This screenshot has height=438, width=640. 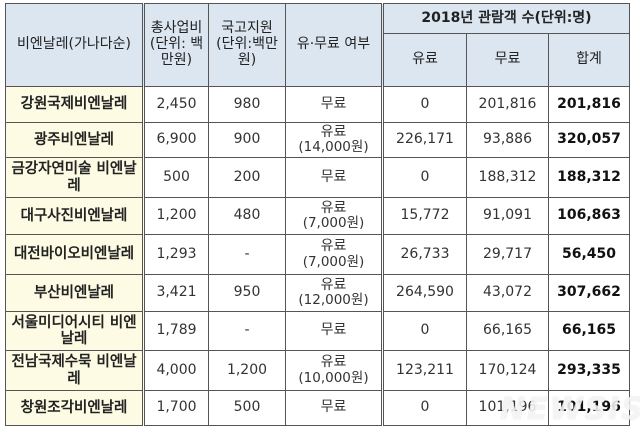 I want to click on table-row: 서울미디어시티 비엔날레 1,789 - 무료 0 66,165 66,165, so click(x=317, y=331).